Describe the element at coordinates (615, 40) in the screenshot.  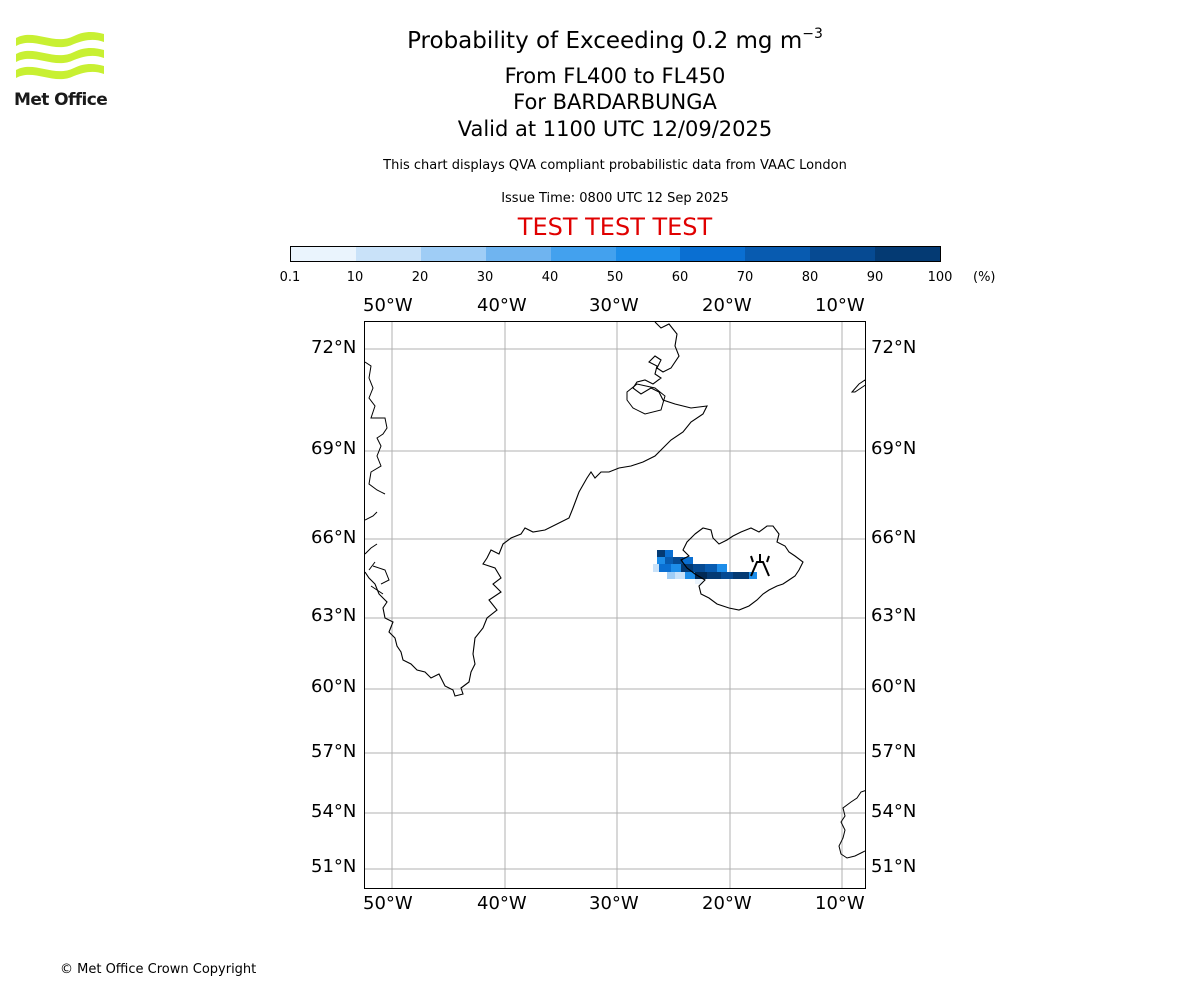
I see `chart-title: Probability of Exceeding 0.2 mg m−3` at that location.